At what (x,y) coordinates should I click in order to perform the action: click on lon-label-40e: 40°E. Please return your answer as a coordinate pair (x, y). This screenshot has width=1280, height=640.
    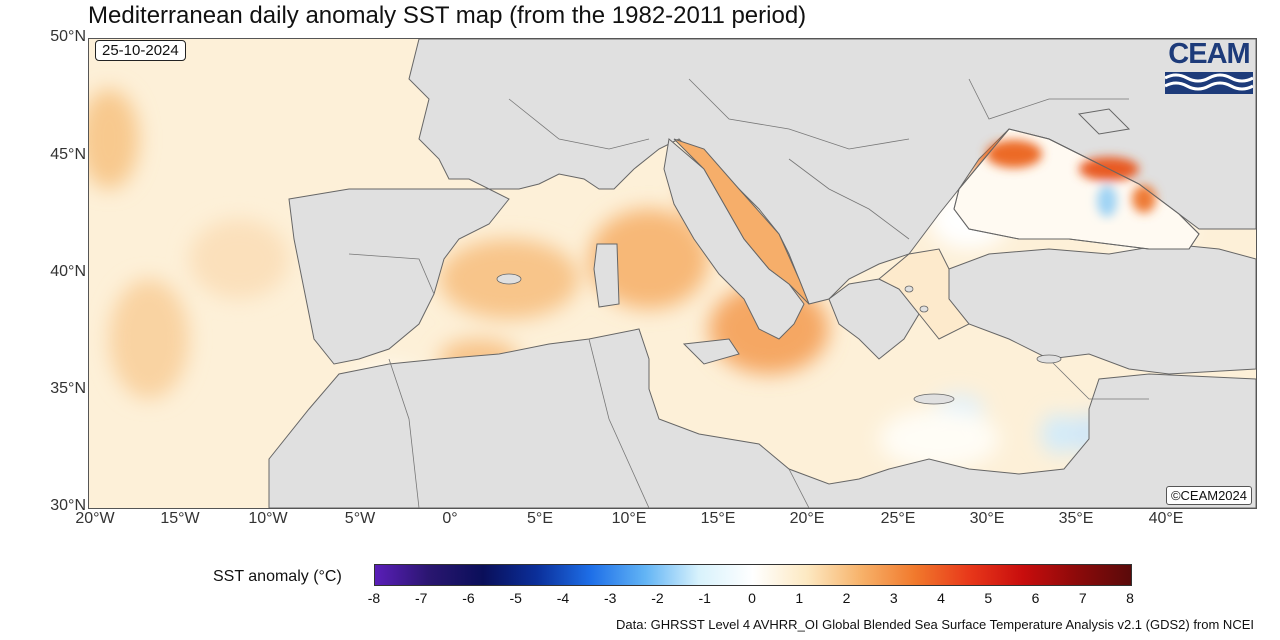
    Looking at the image, I should click on (1166, 518).